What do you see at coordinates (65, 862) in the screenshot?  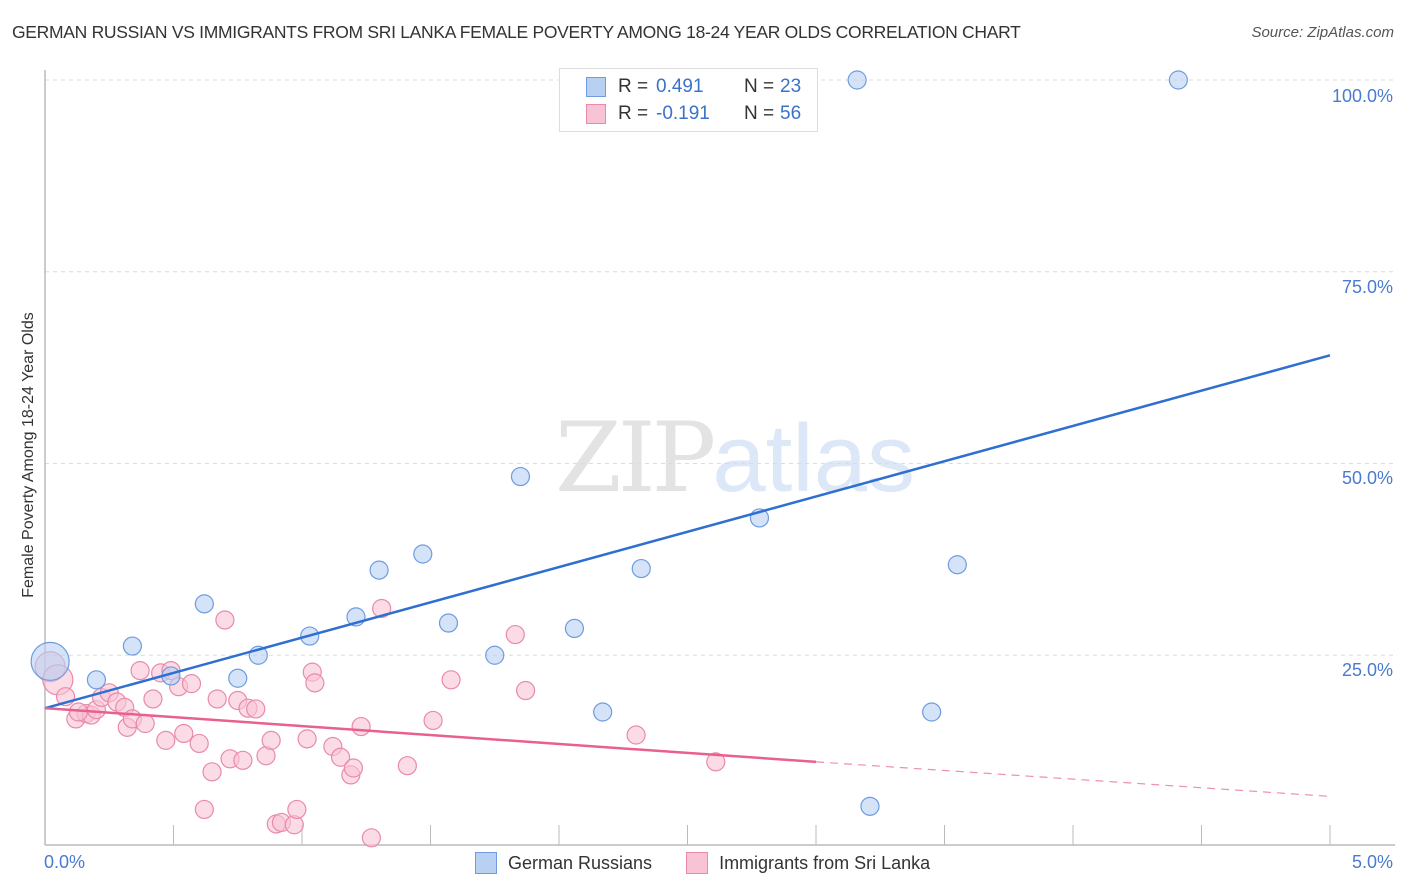 I see `x-tick-0: 0.0%` at bounding box center [65, 862].